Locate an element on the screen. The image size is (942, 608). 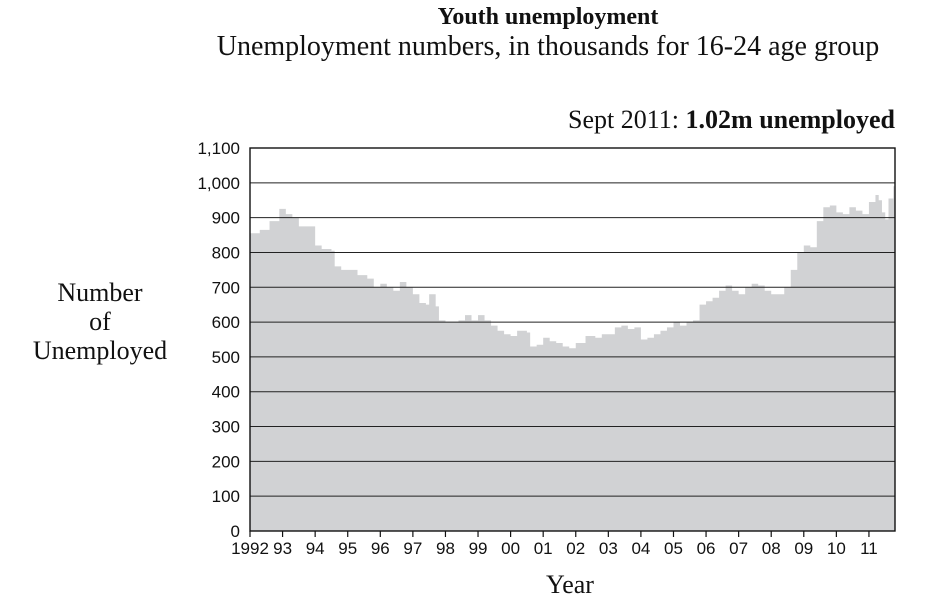
y-tick-label-300: 300 is located at coordinates (226, 427).